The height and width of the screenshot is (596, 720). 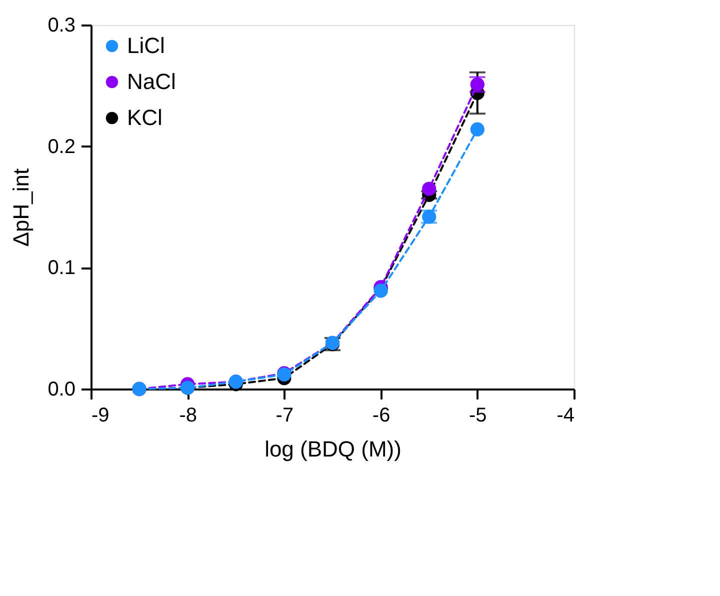 I want to click on y-tick-label: 0.0, so click(x=62, y=389).